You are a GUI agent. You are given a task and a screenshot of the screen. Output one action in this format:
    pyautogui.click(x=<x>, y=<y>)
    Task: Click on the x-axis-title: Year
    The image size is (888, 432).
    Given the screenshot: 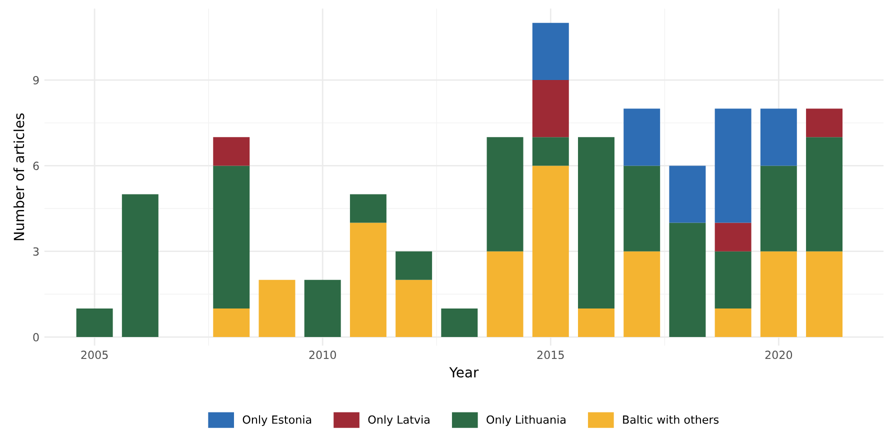 What is the action you would take?
    pyautogui.click(x=464, y=372)
    